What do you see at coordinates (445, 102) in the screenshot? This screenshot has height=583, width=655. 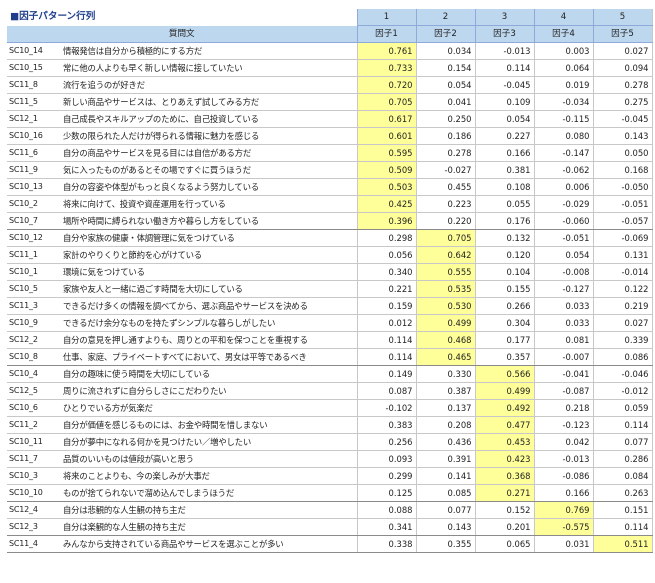 I see `loading-factor-2: 0.041` at bounding box center [445, 102].